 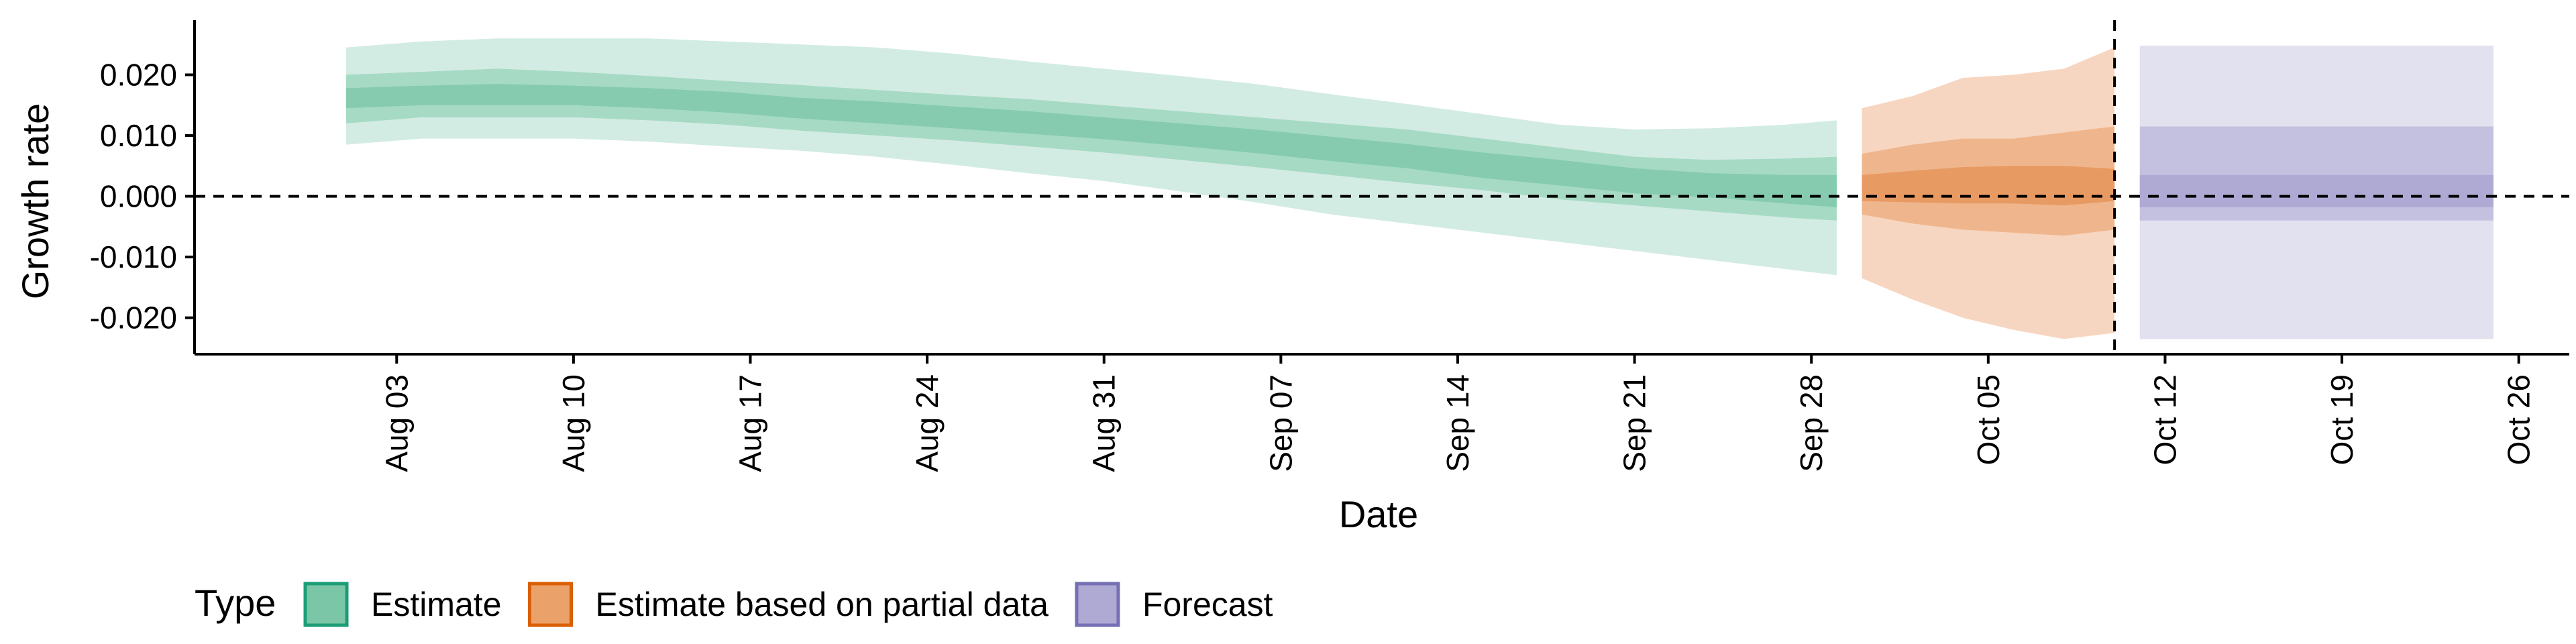 I want to click on x-tick-label: Sep 07, so click(x=1280, y=423).